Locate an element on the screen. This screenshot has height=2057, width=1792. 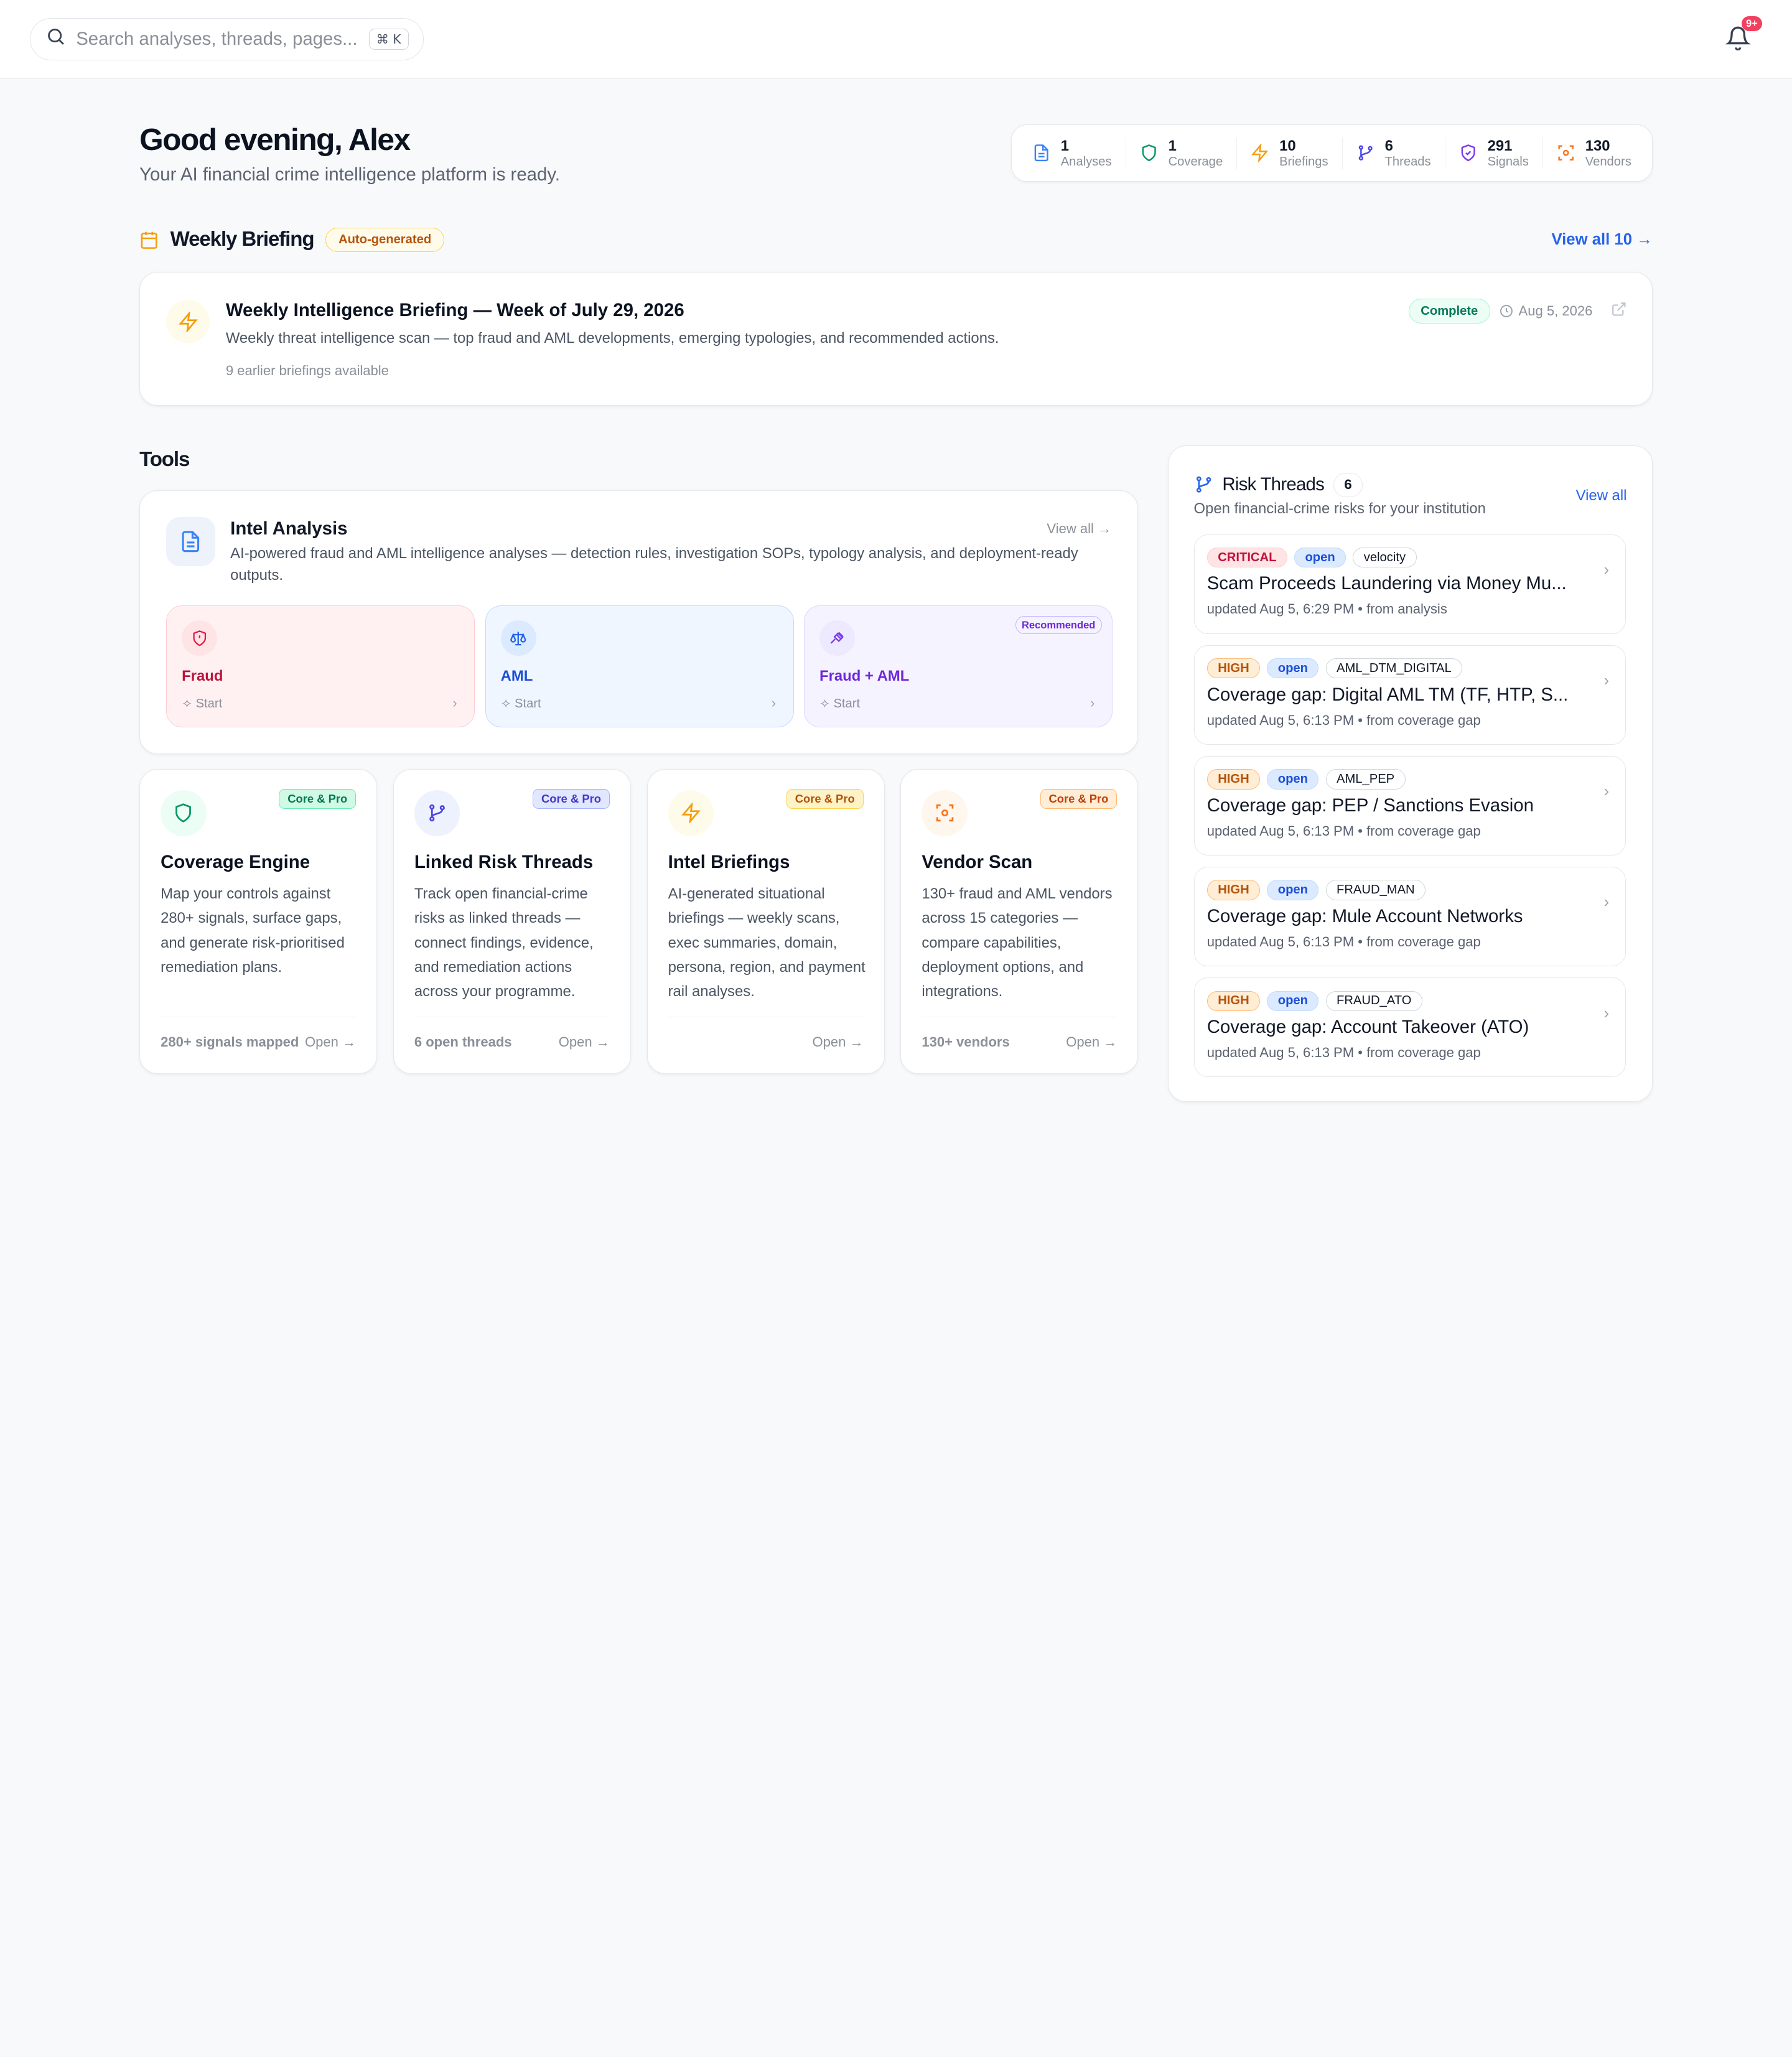
tool-name: Linked Risk Threads is located at coordinates (504, 862).